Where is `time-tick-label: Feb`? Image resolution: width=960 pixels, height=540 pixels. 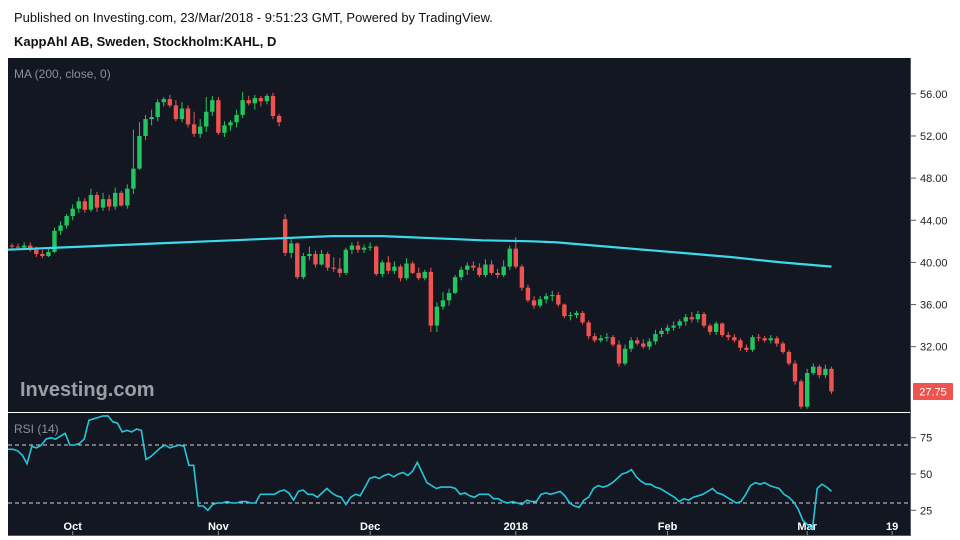 time-tick-label: Feb is located at coordinates (668, 527).